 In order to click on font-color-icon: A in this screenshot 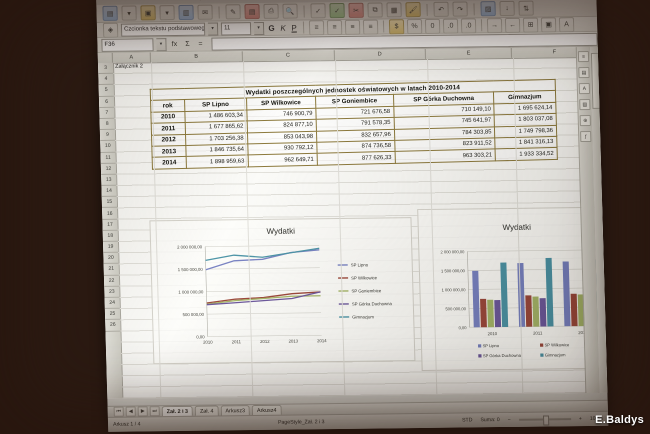, I will do `click(566, 24)`.